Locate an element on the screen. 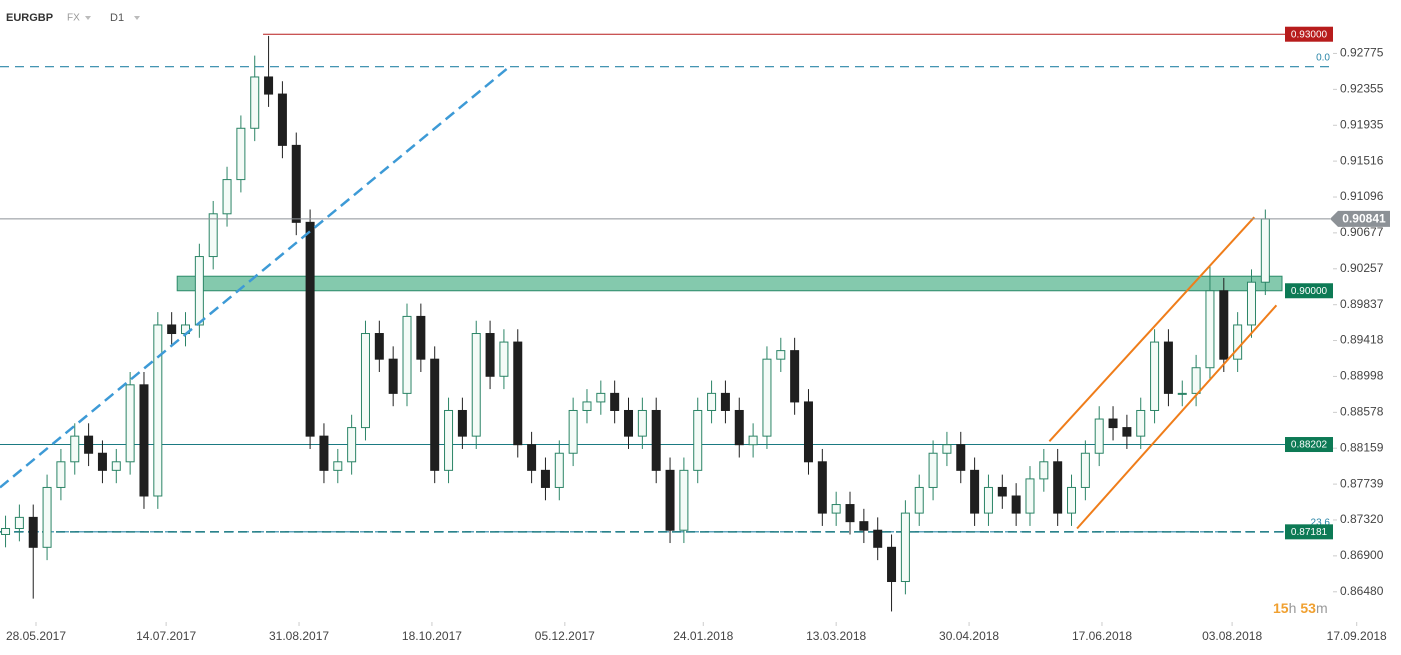  y-tick-label: 0.91516 is located at coordinates (1362, 160).